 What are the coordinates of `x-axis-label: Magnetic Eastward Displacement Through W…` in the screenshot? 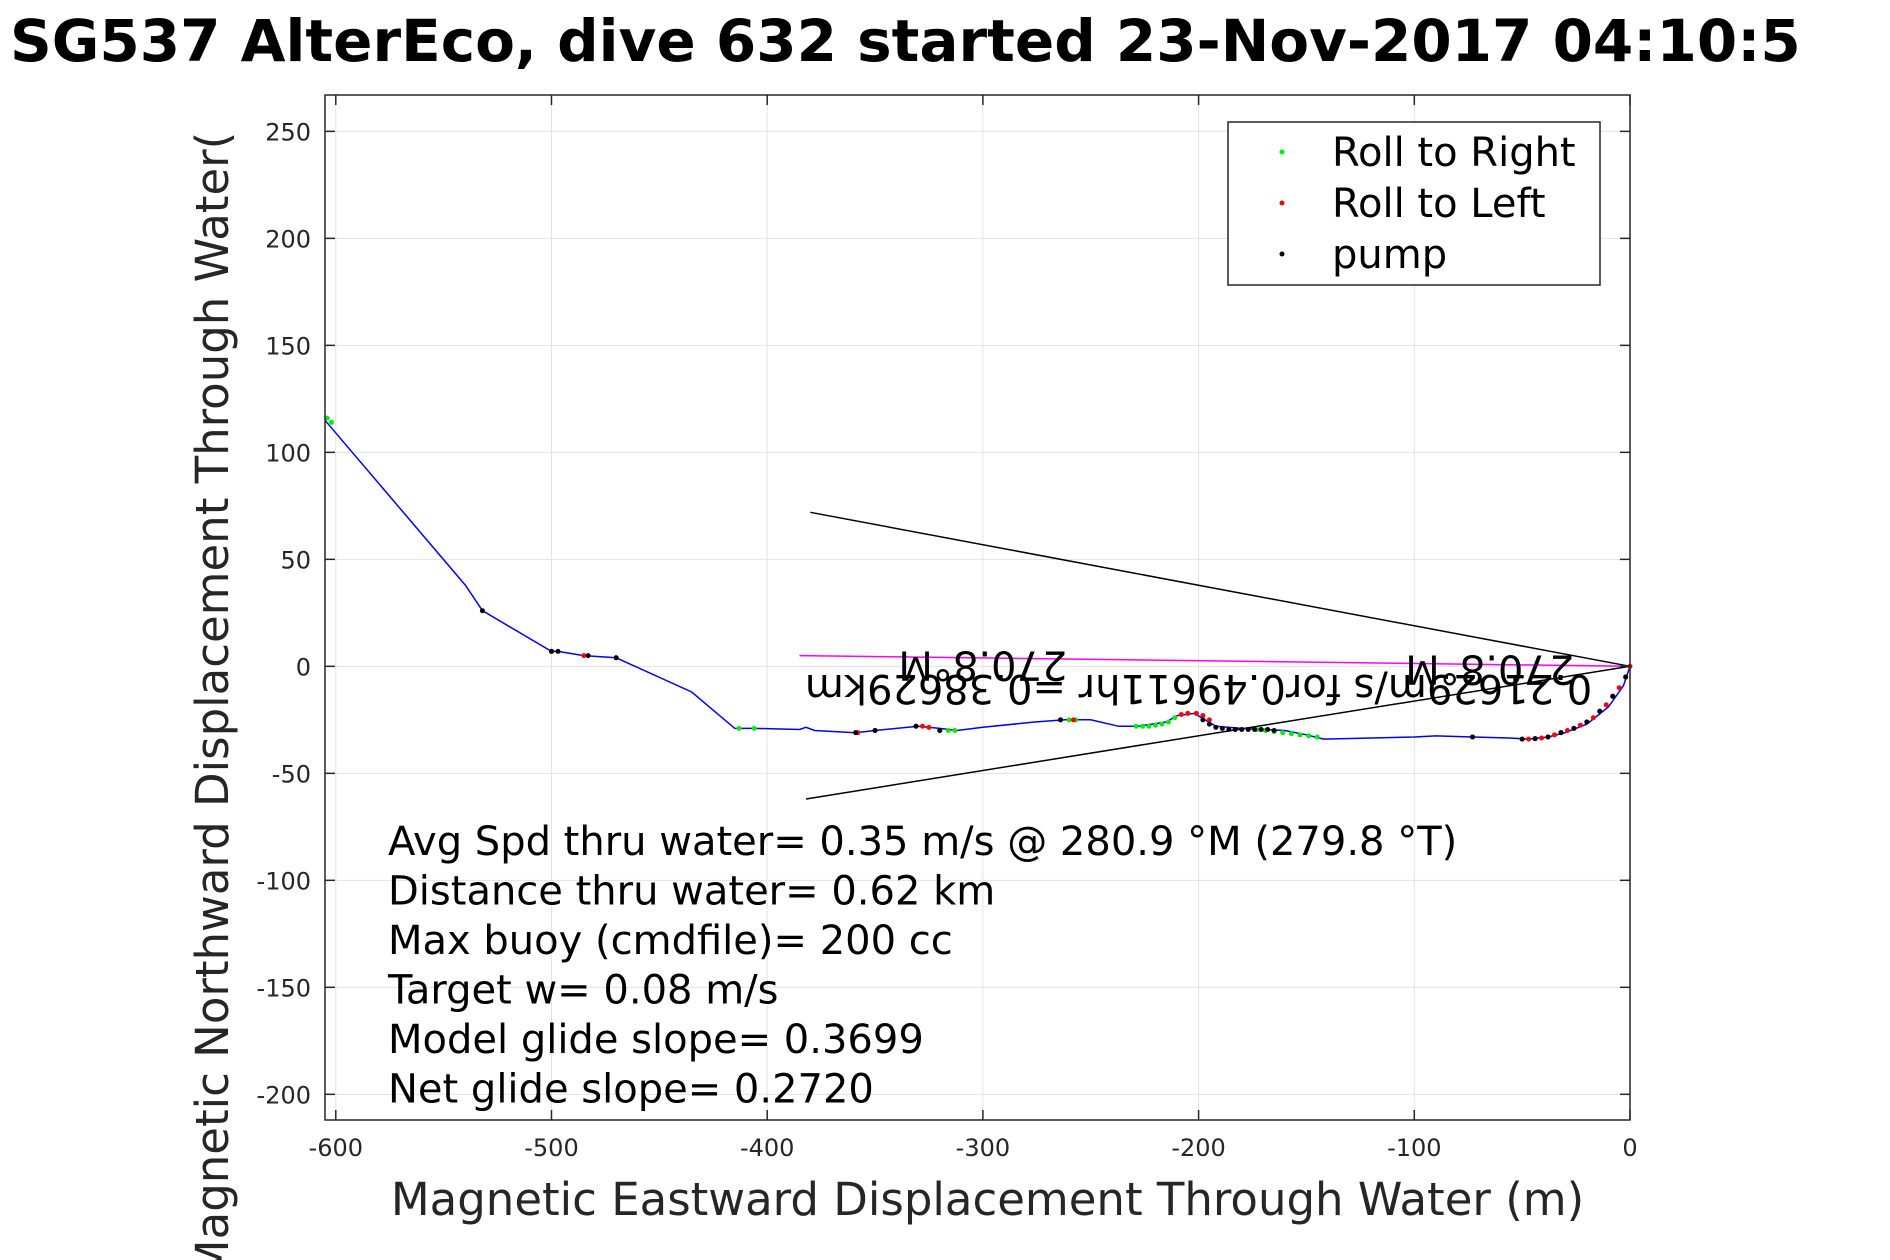 It's located at (987, 1199).